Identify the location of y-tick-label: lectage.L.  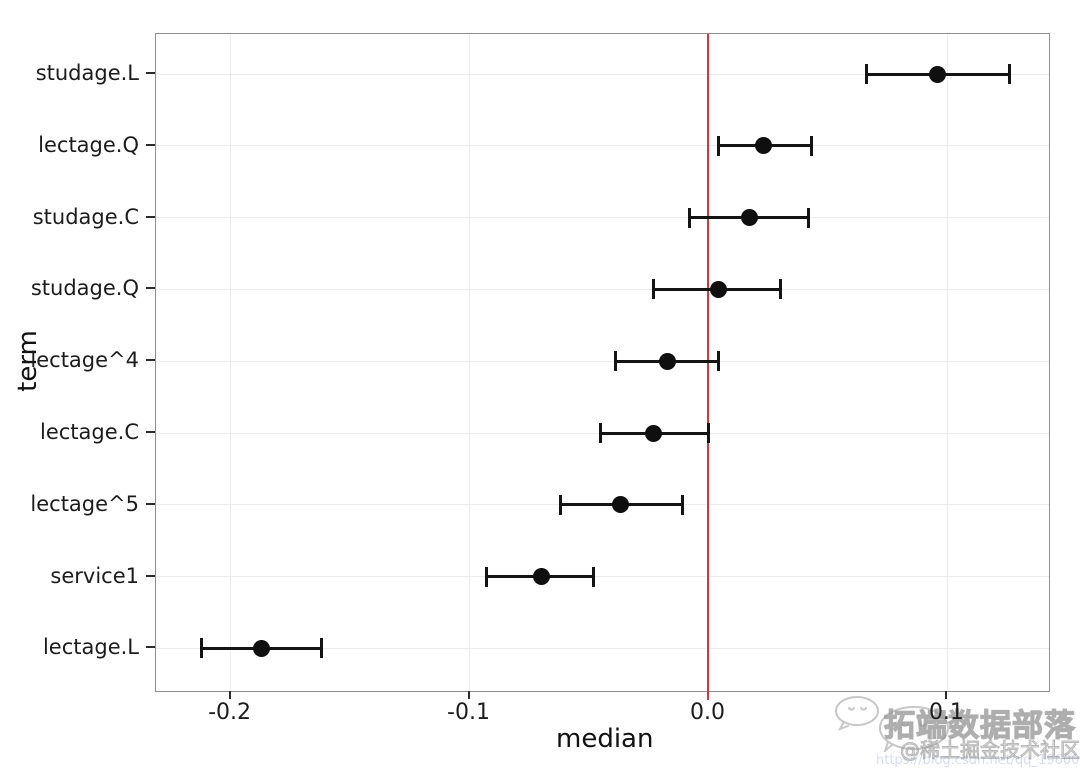
(90, 647).